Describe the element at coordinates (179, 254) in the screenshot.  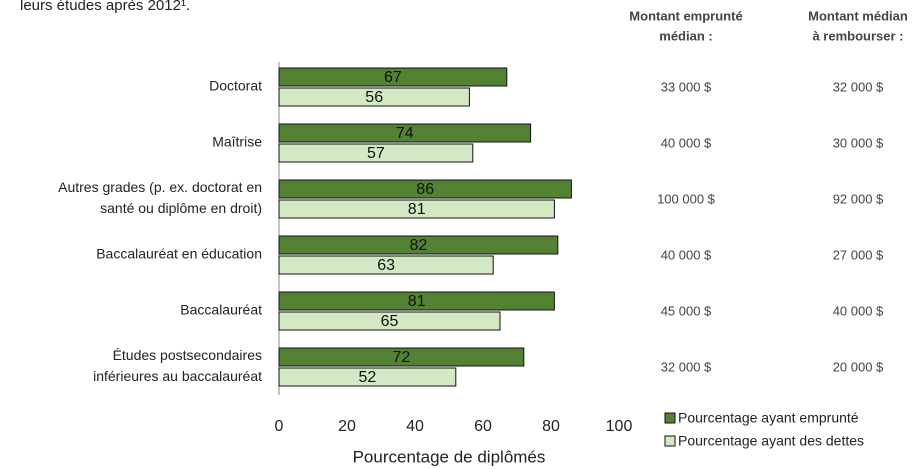
I see `category-label: Baccalauréat en éducation` at that location.